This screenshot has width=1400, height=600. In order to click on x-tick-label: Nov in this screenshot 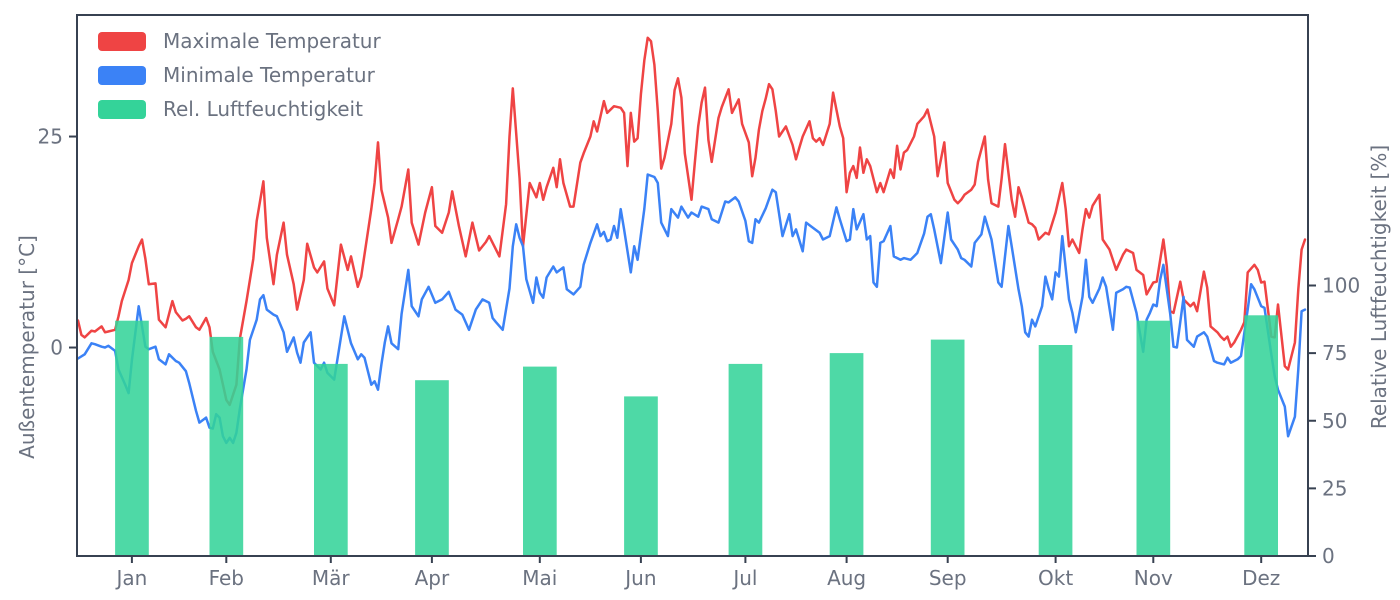, I will do `click(1153, 578)`.